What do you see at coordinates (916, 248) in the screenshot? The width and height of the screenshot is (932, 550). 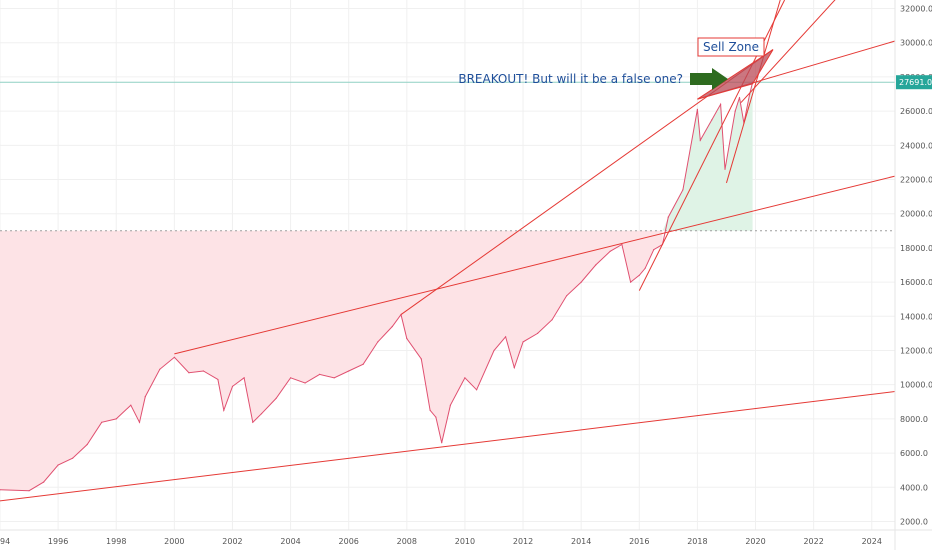 I see `y-tick-label: 18000.0` at bounding box center [916, 248].